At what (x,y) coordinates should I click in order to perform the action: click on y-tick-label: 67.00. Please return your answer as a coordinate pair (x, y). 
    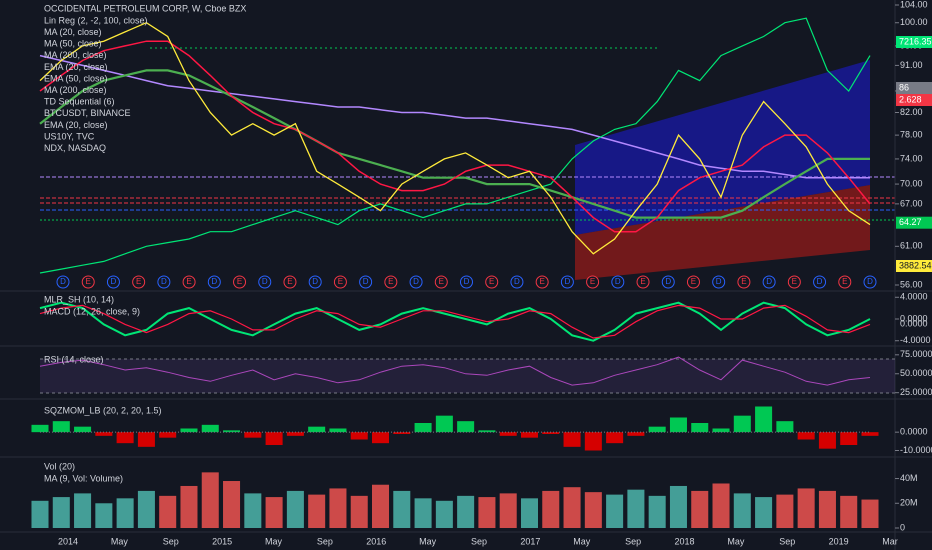
    Looking at the image, I should click on (911, 203).